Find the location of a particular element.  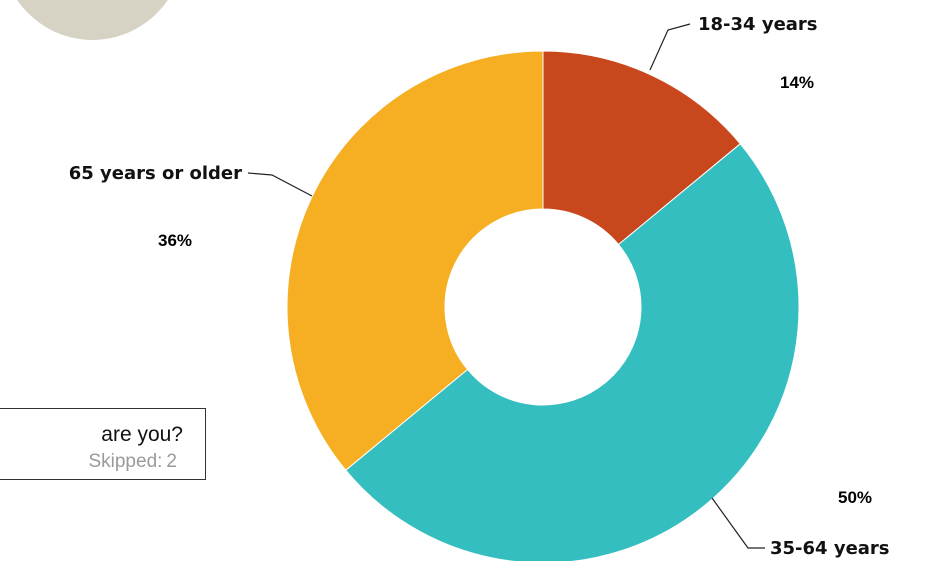

percent-label-3: 36% is located at coordinates (175, 240).